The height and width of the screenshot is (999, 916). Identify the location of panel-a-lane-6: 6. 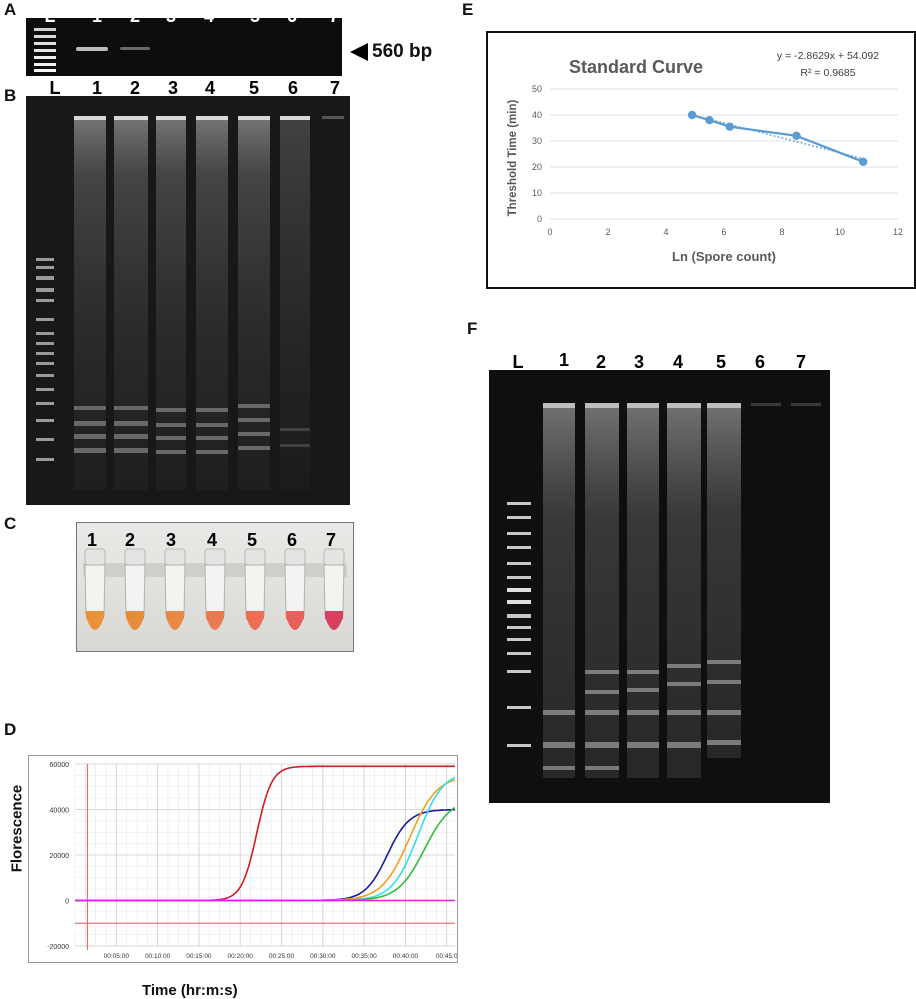
(291, 16).